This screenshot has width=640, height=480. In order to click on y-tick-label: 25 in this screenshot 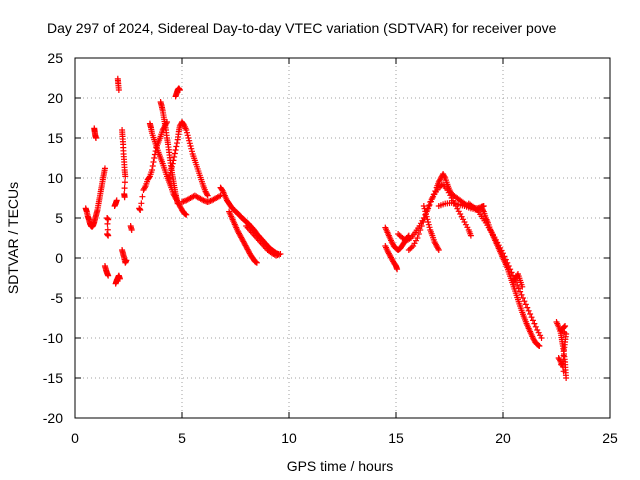, I will do `click(55, 58)`.